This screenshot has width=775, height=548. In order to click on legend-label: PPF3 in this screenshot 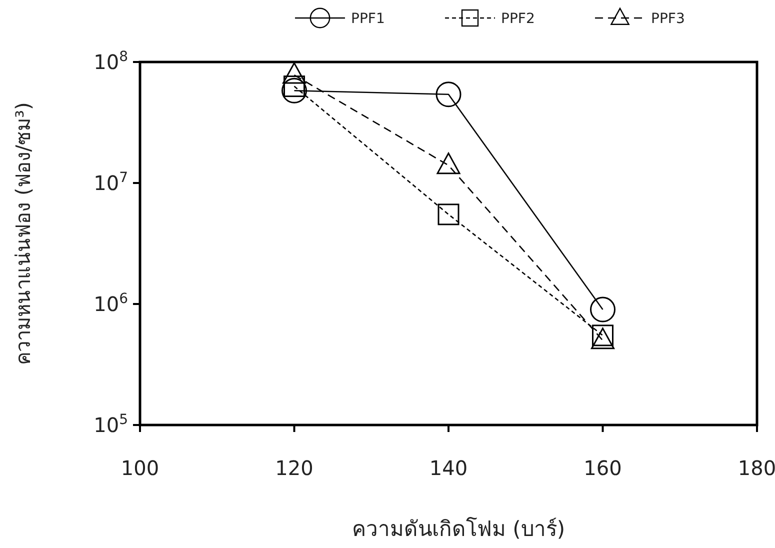, I will do `click(668, 19)`.